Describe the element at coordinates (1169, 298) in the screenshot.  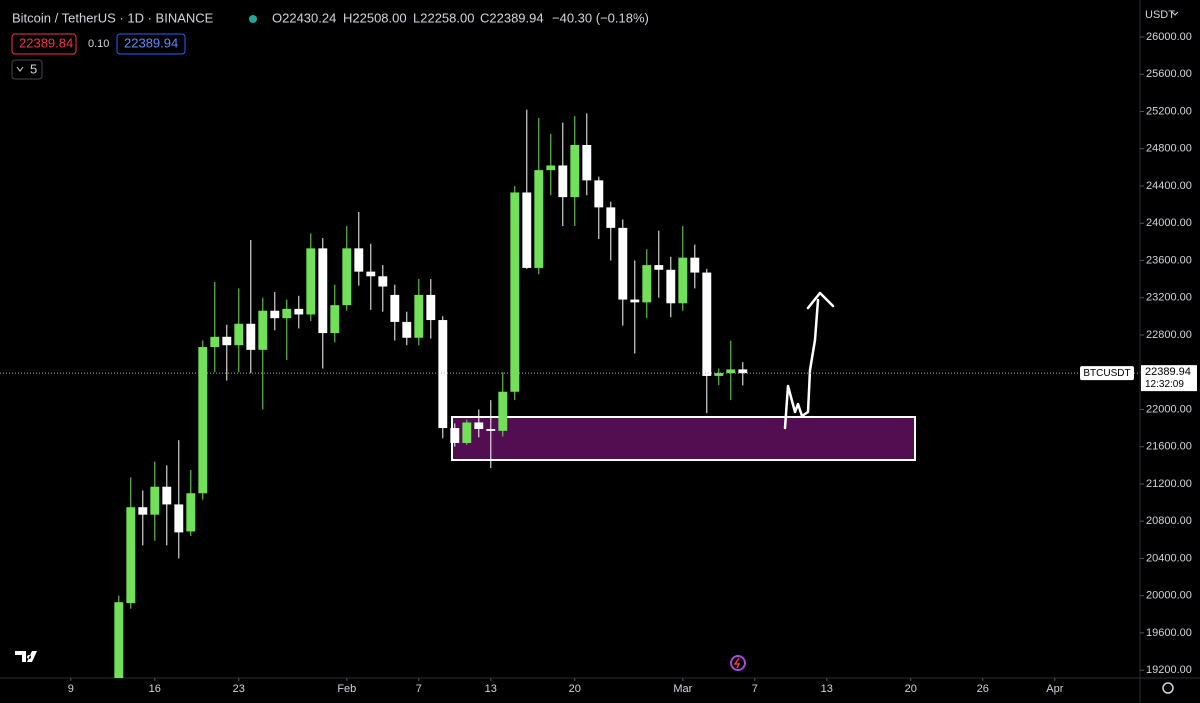
I see `y-tick-label: 23200.00` at that location.